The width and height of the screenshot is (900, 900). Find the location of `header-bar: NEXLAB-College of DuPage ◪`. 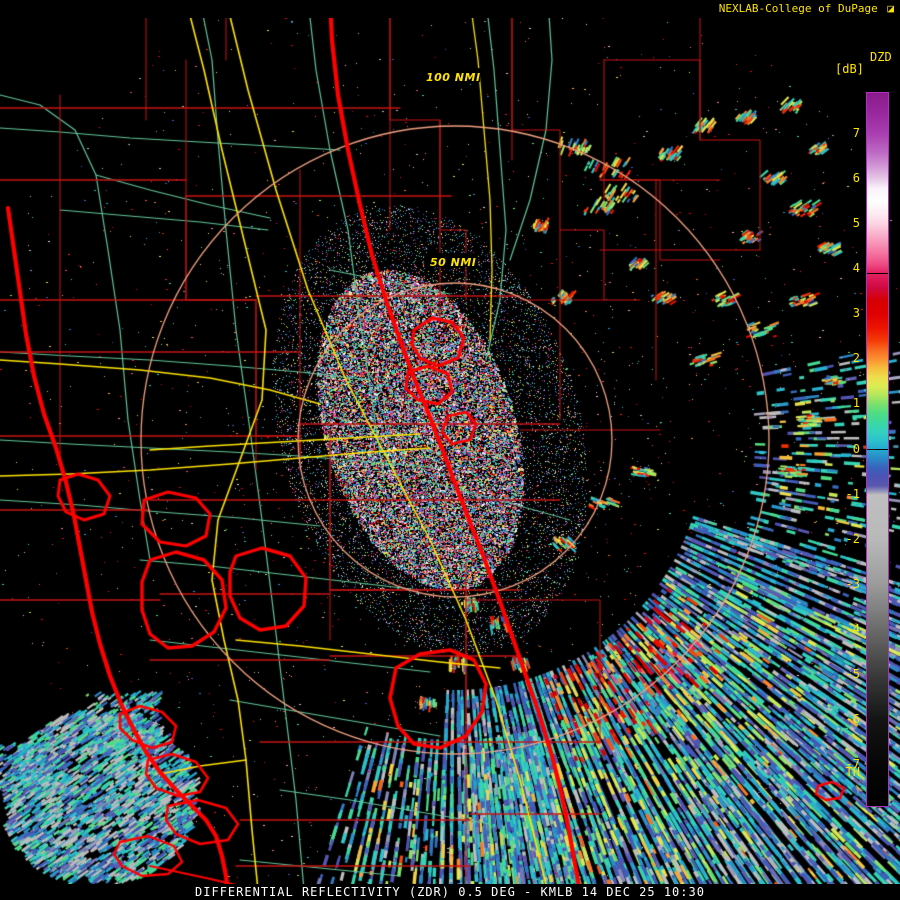

header-bar: NEXLAB-College of DuPage ◪ is located at coordinates (450, 9).